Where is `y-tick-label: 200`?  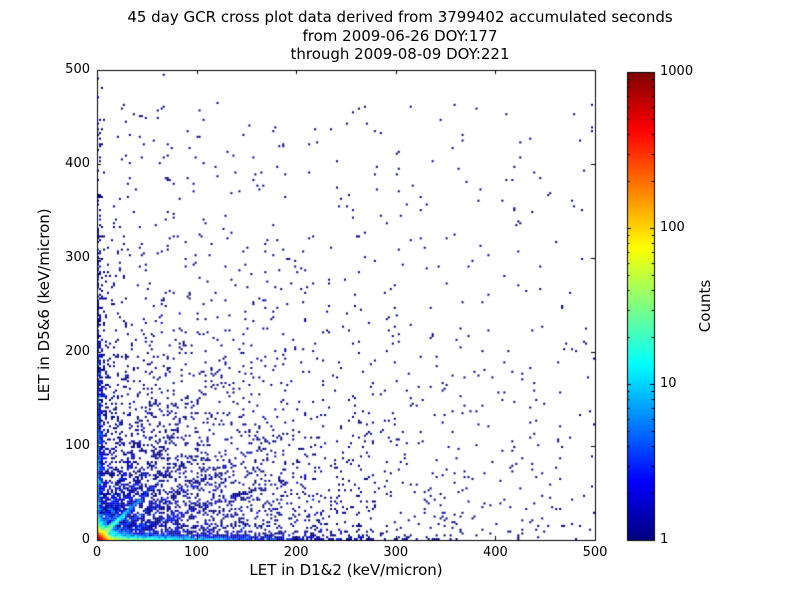
y-tick-label: 200 is located at coordinates (77, 351).